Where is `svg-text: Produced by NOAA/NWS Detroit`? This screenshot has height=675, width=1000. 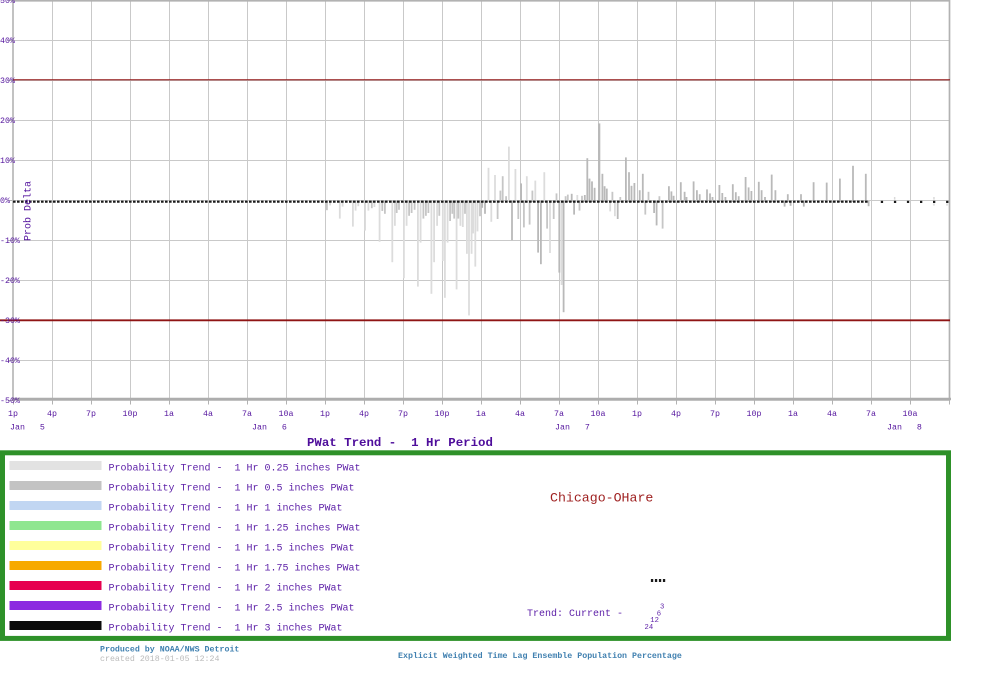 svg-text: Produced by NOAA/NWS Detroit is located at coordinates (169, 650).